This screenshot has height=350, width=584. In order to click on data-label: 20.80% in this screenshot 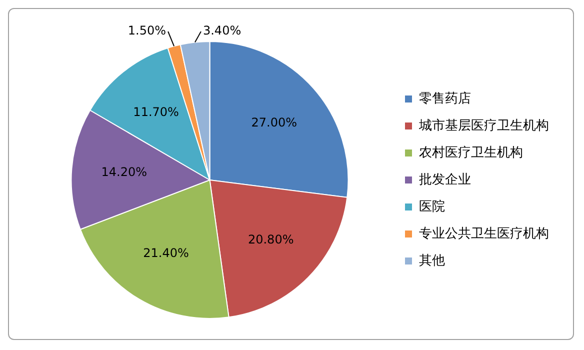, I will do `click(271, 239)`.